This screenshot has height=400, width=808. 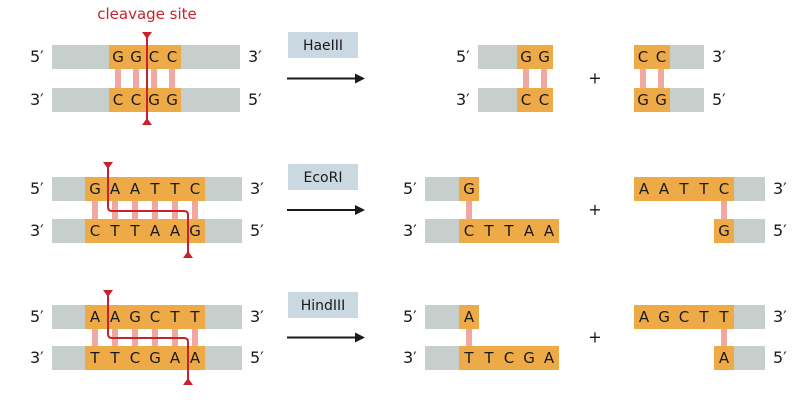 I want to click on cleavage-marker-bottom, so click(x=188, y=381).